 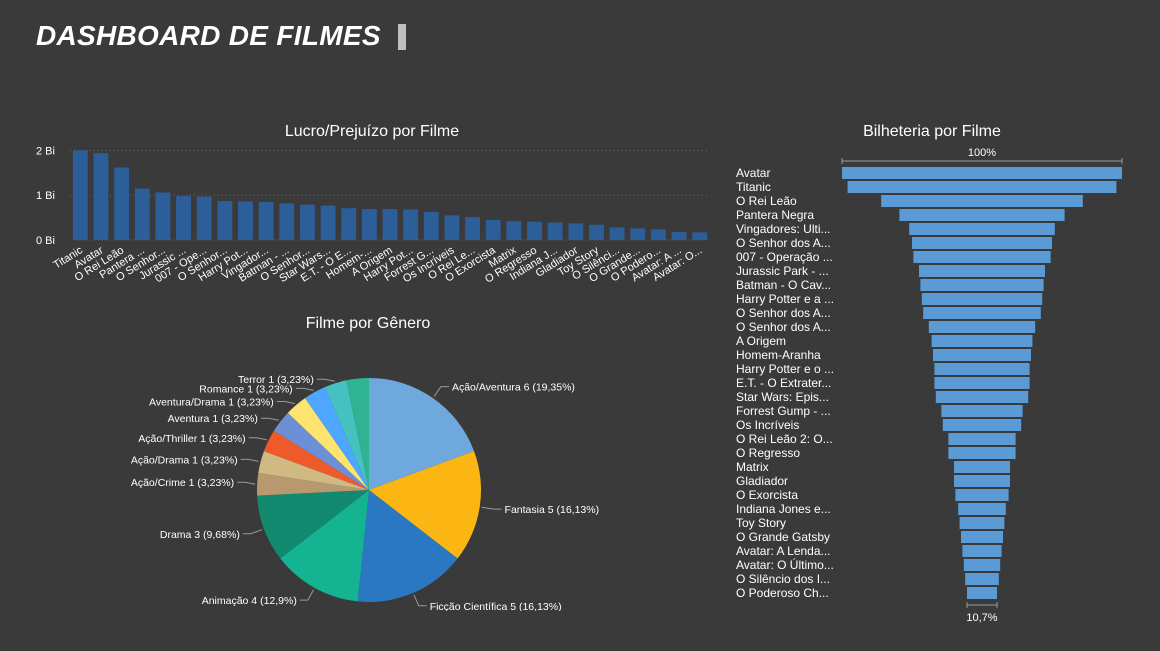 I want to click on y-tick-label: 1 Bi, so click(x=45, y=196).